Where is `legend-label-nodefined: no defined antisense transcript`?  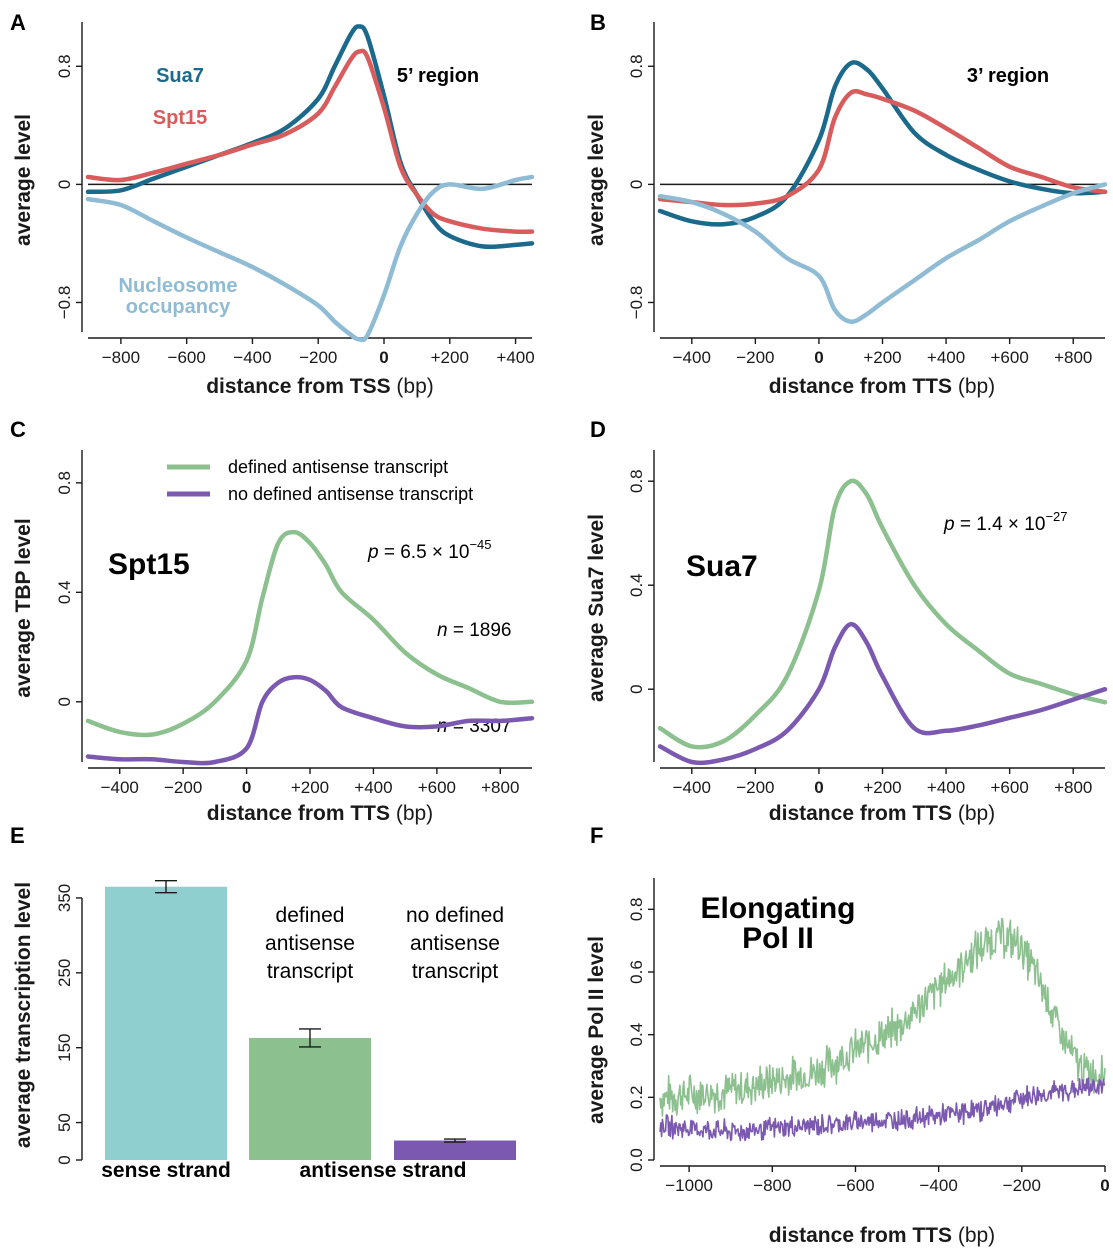
legend-label-nodefined: no defined antisense transcript is located at coordinates (350, 494).